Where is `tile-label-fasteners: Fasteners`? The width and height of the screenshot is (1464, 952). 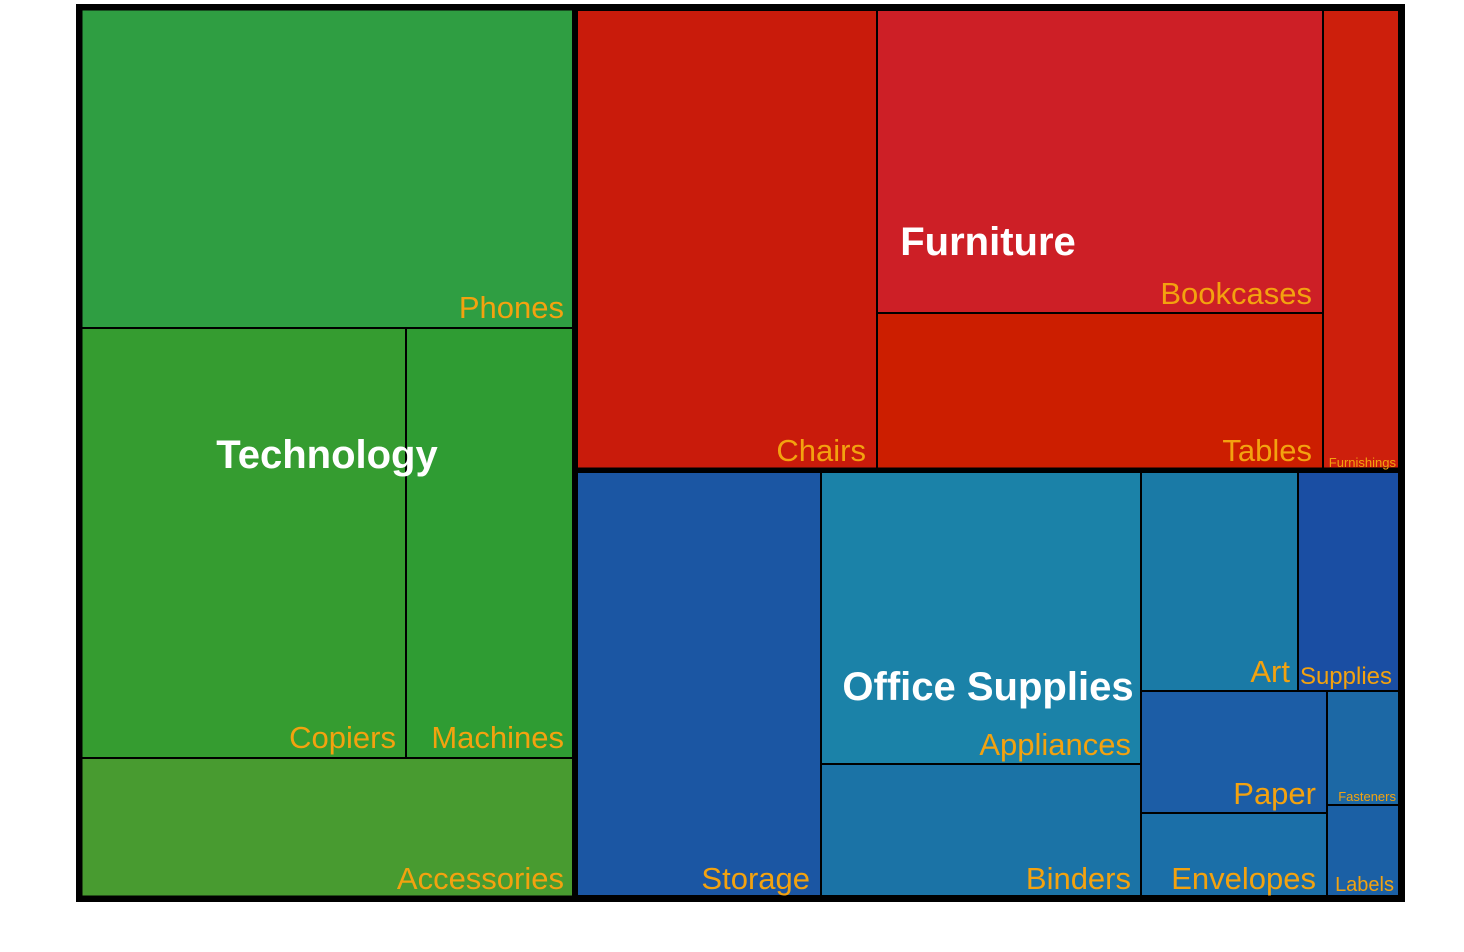 tile-label-fasteners: Fasteners is located at coordinates (1367, 796).